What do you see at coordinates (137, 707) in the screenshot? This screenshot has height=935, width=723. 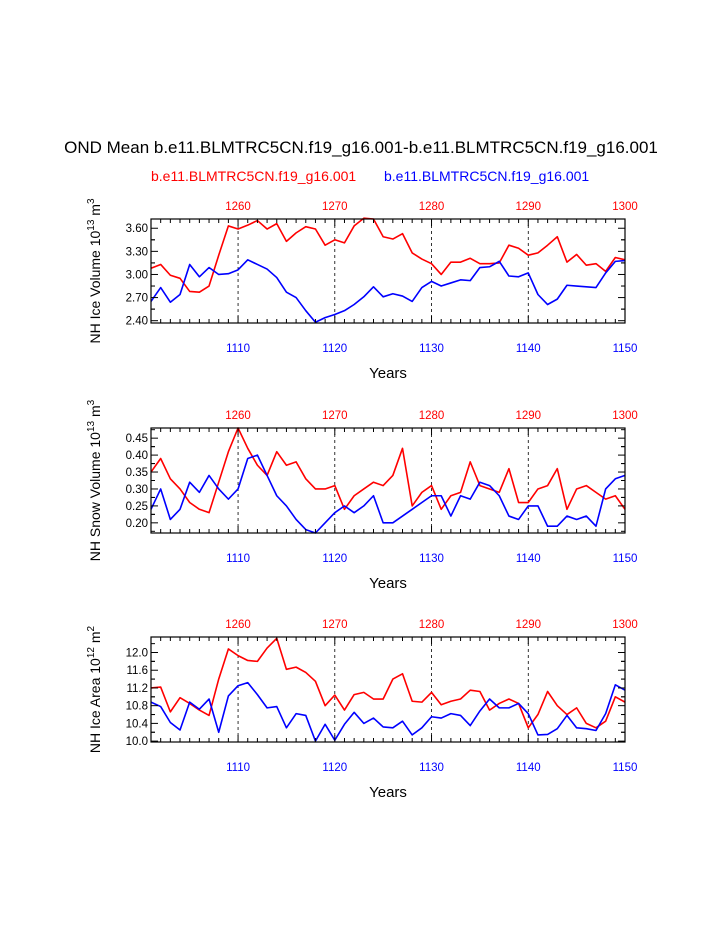 I see `y-tick-label: 10.8` at bounding box center [137, 707].